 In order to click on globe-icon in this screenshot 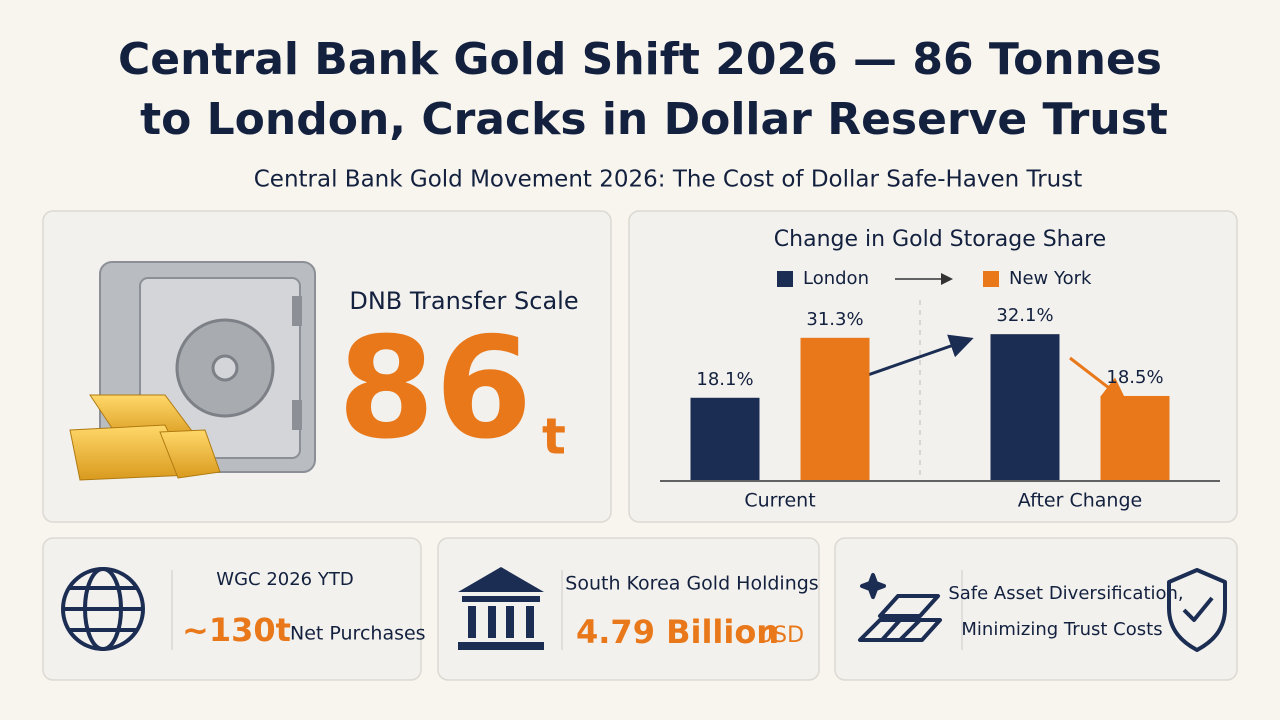, I will do `click(103, 609)`.